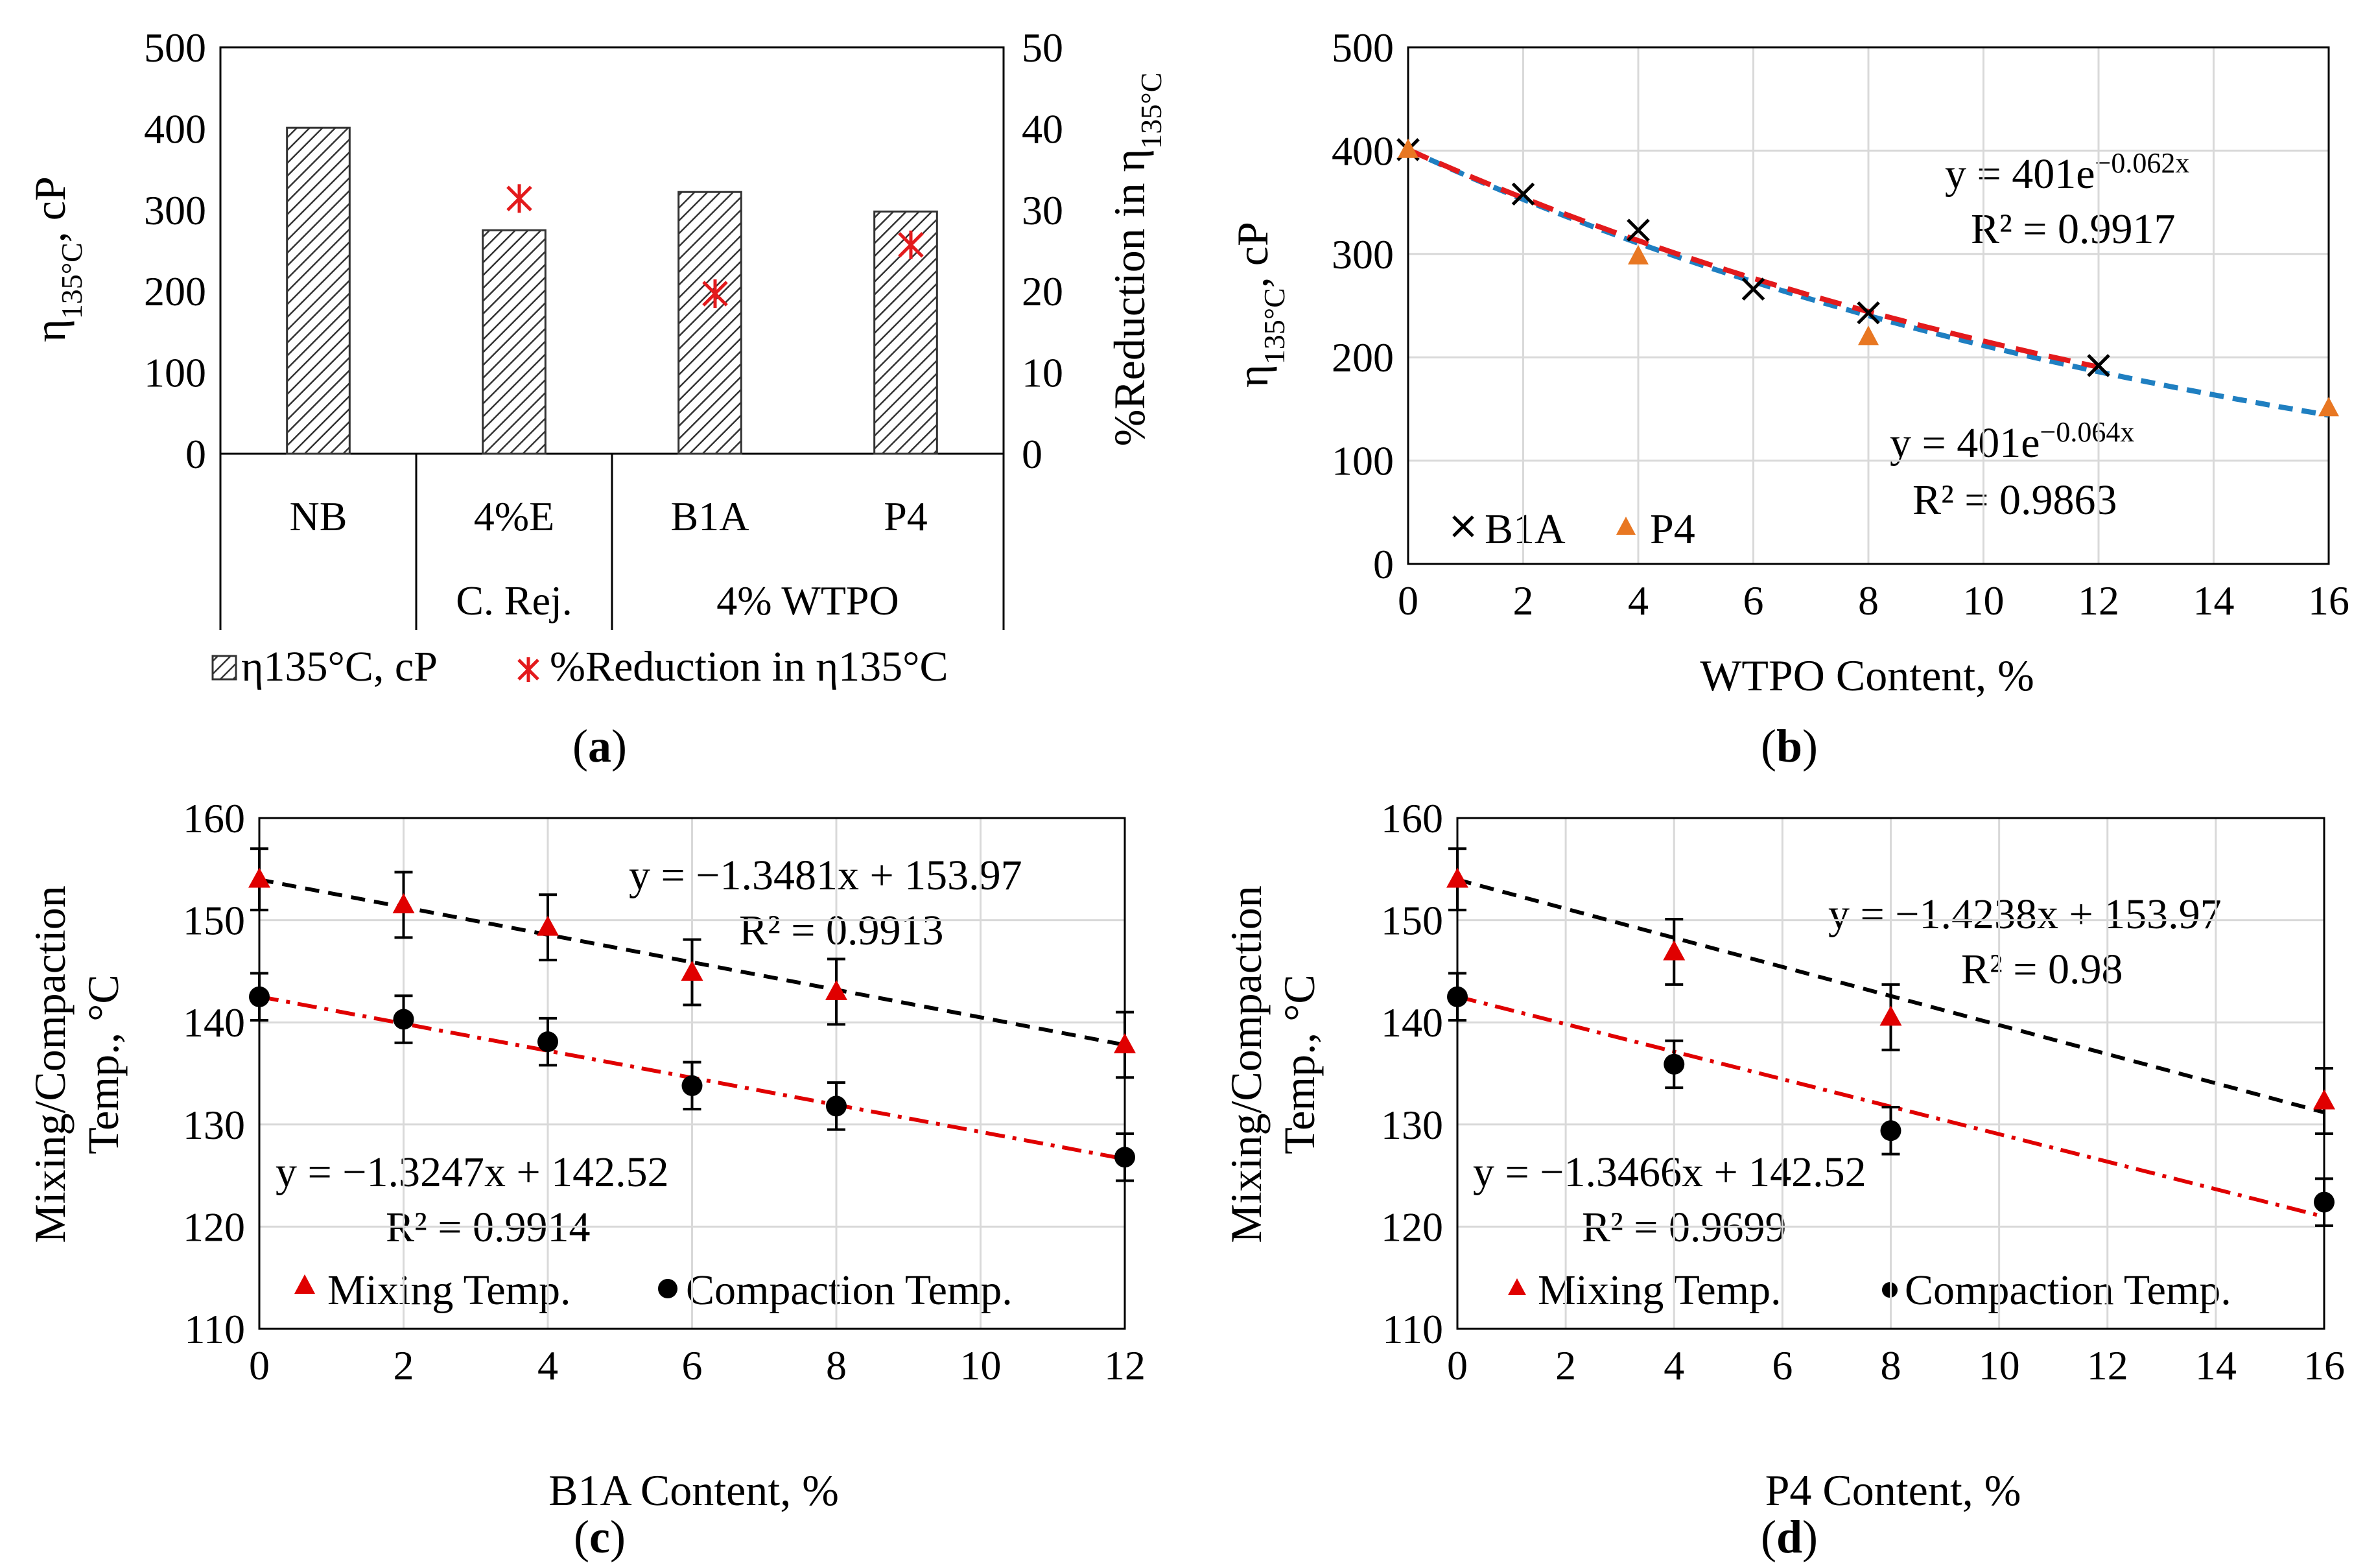 The width and height of the screenshot is (2365, 1568). What do you see at coordinates (1638, 601) in the screenshot?
I see `b-x-tick-label-2: 4` at bounding box center [1638, 601].